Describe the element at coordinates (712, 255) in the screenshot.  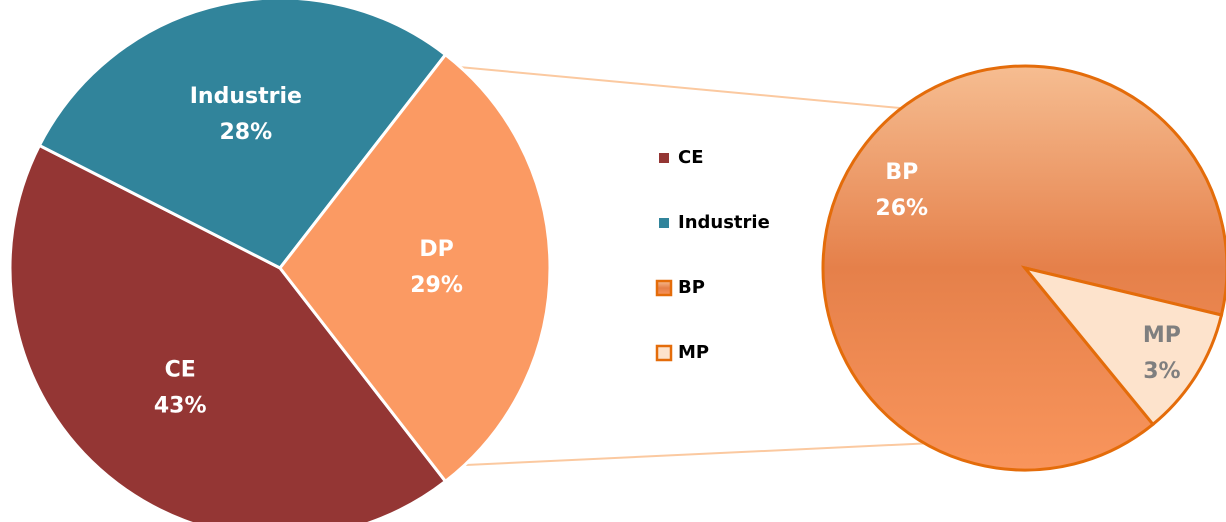
I see `legend: CE Industrie BP MP` at that location.